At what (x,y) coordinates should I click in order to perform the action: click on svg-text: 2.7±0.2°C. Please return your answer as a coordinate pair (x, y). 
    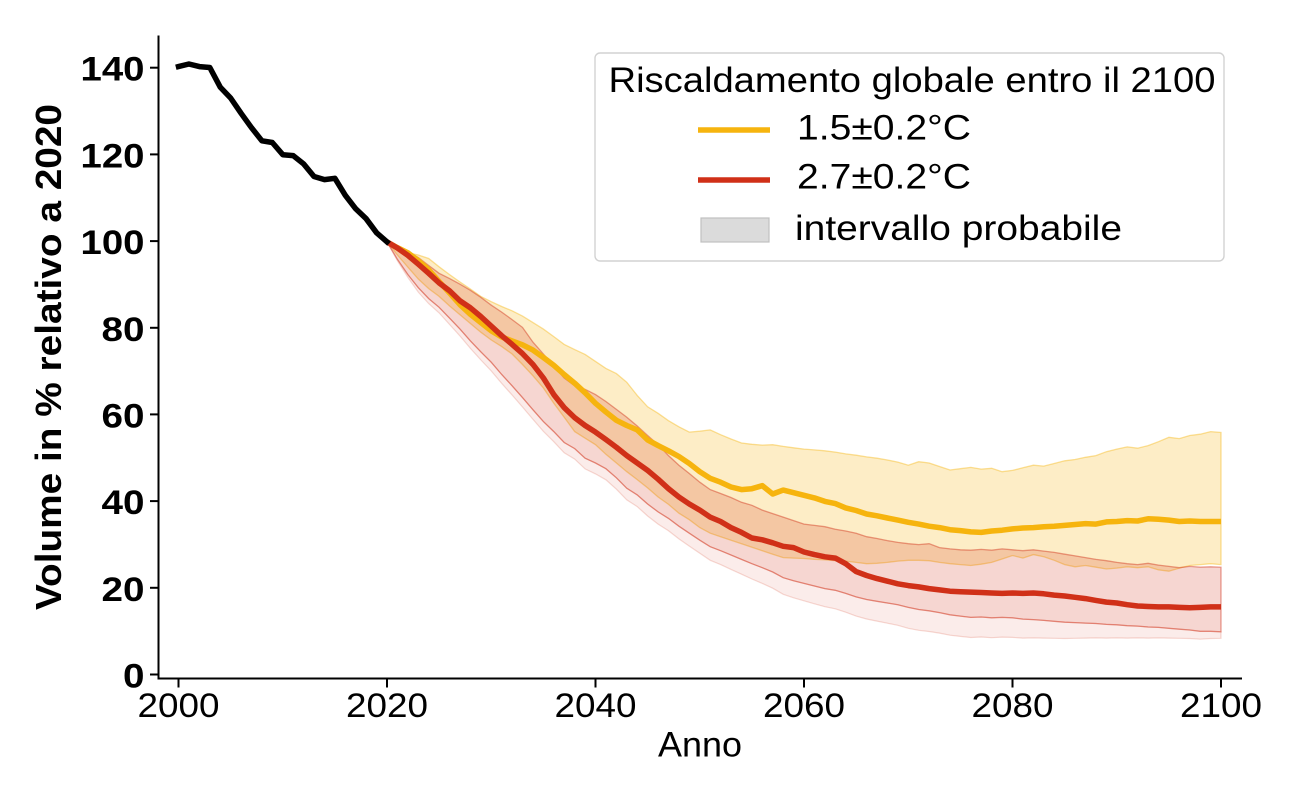
    Looking at the image, I should click on (884, 177).